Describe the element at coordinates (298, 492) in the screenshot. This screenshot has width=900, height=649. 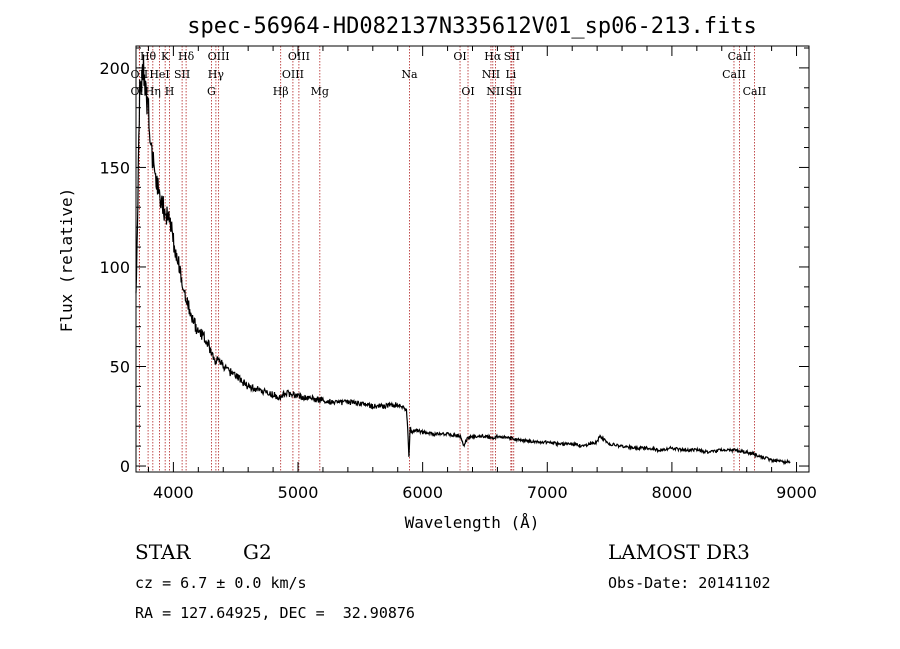
I see `x-tick-label: 5000` at that location.